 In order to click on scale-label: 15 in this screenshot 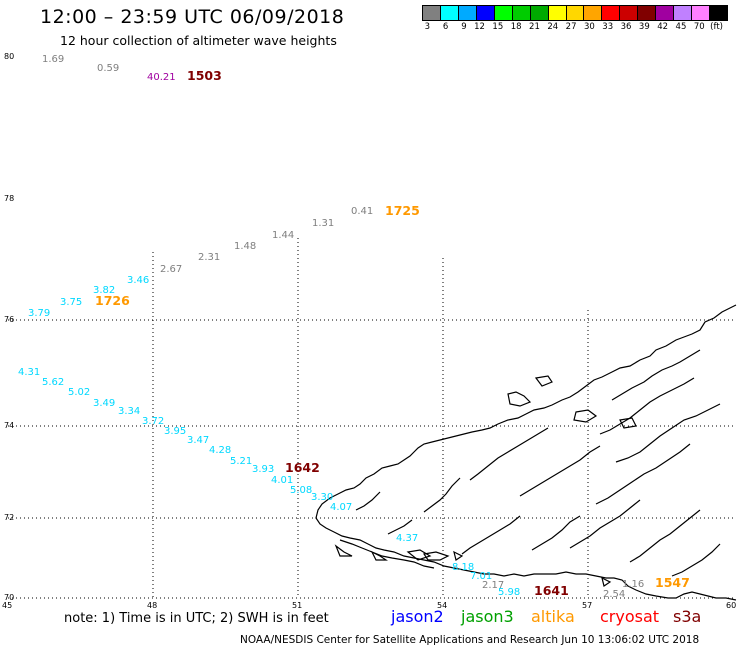, I will do `click(498, 27)`.